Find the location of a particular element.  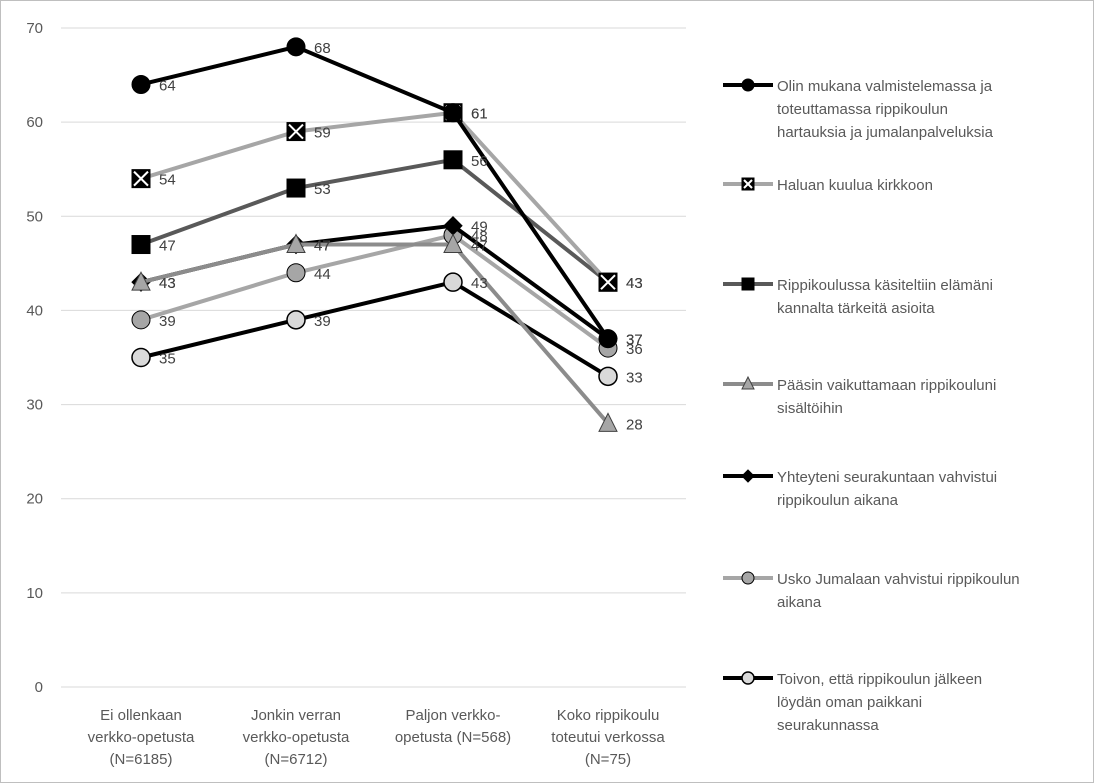

x-category-label: Koko rippikoulu toteutui verkossa (N=75) is located at coordinates (608, 737).